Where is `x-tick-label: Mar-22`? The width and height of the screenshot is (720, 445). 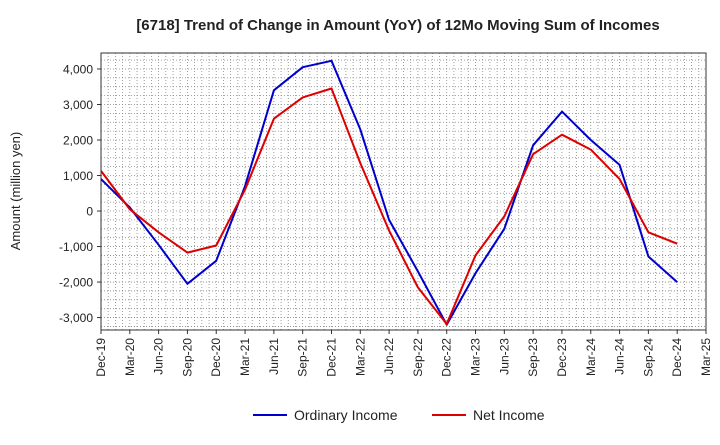 x-tick-label: Mar-22 is located at coordinates (360, 357).